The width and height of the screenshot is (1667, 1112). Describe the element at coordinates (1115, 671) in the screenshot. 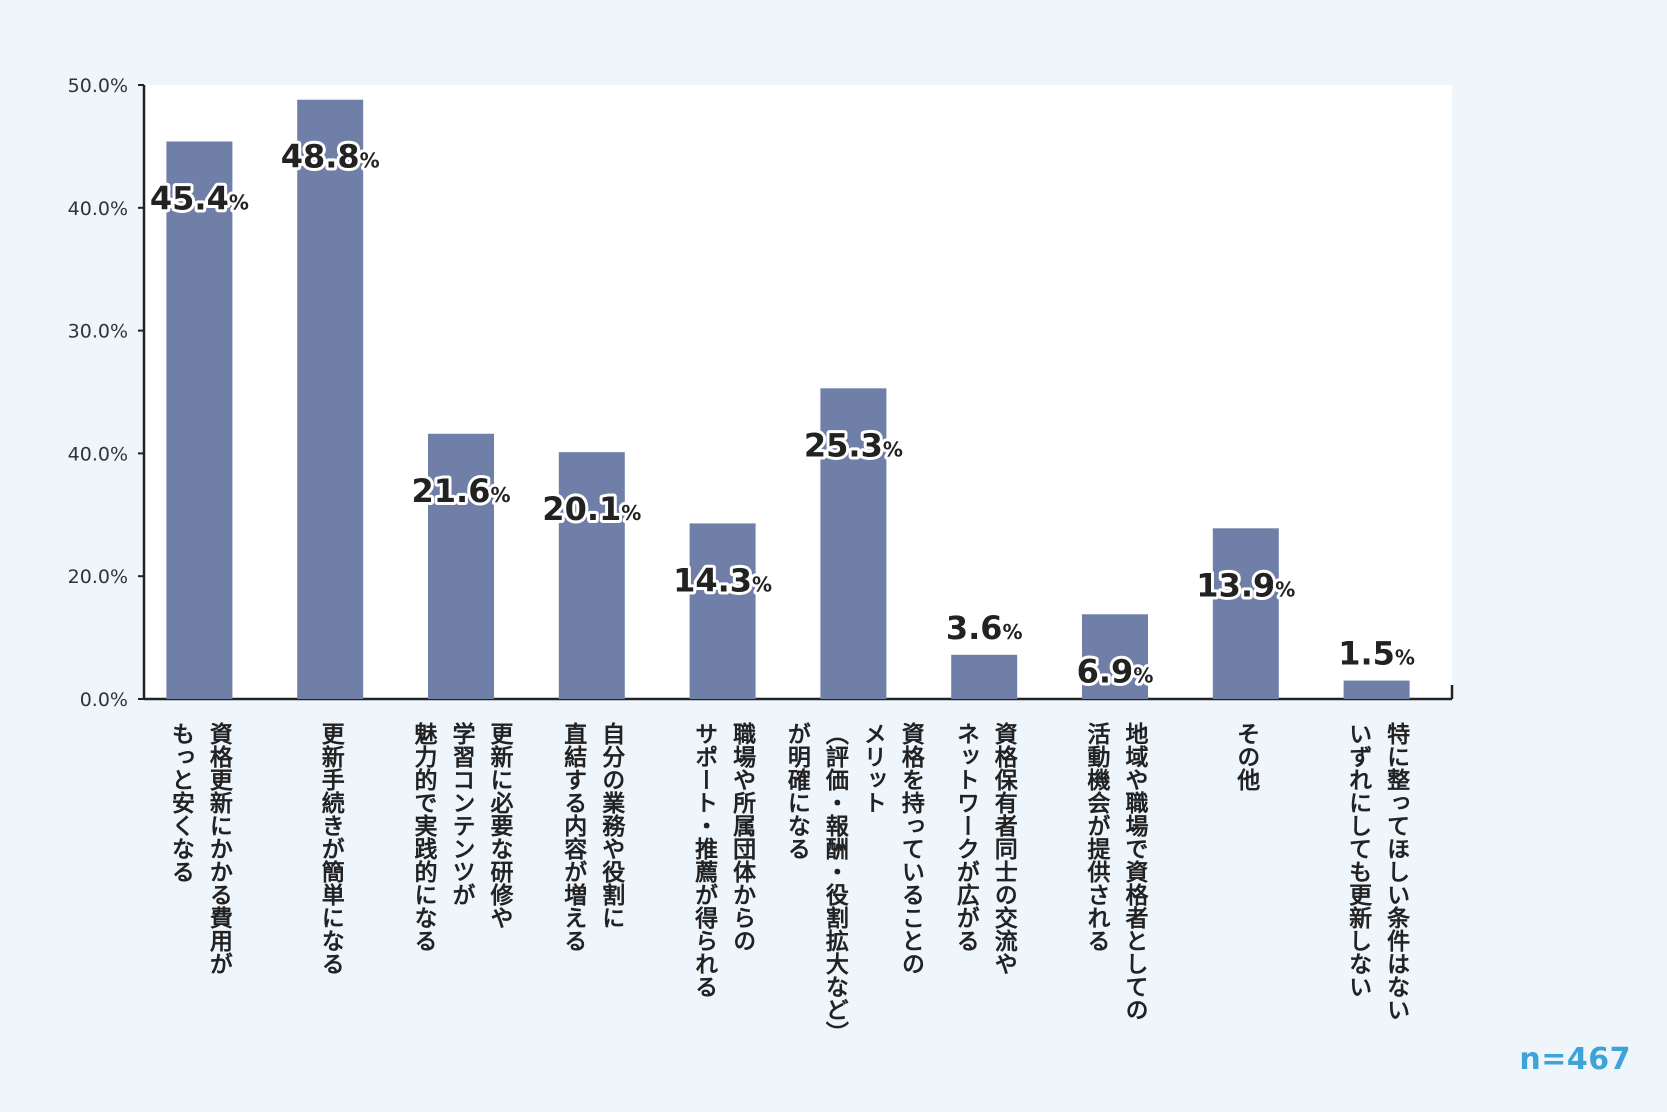

I see `value-label: 6.9%` at that location.